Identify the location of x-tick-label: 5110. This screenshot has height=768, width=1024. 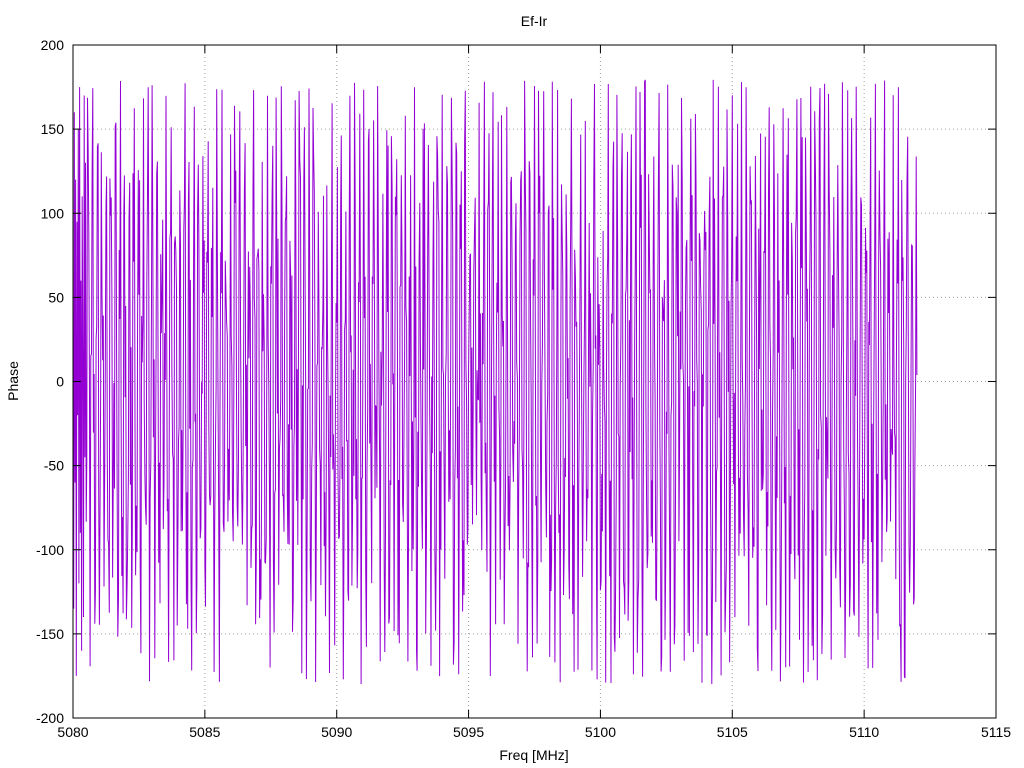
(864, 732).